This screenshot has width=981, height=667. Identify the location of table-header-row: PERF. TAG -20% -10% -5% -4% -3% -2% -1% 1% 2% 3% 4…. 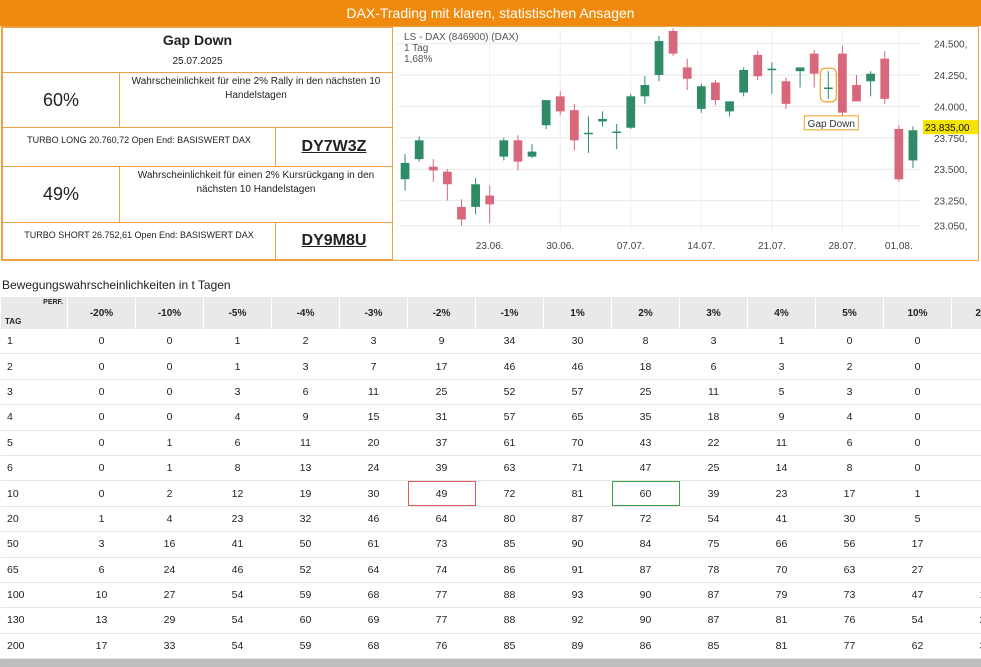
(491, 313).